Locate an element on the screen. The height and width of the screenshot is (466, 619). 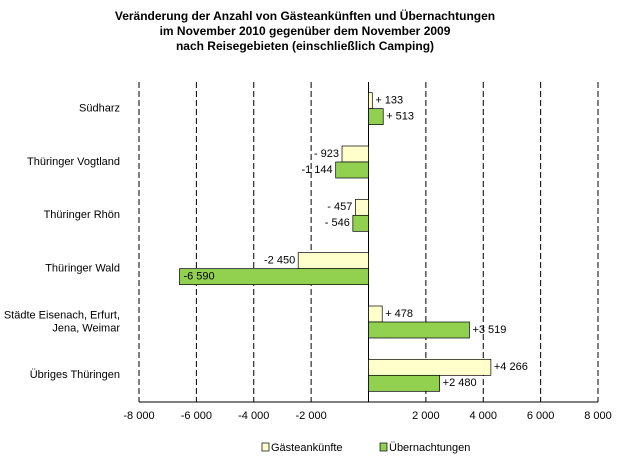
x-tick-label: -8 000 is located at coordinates (138, 416).